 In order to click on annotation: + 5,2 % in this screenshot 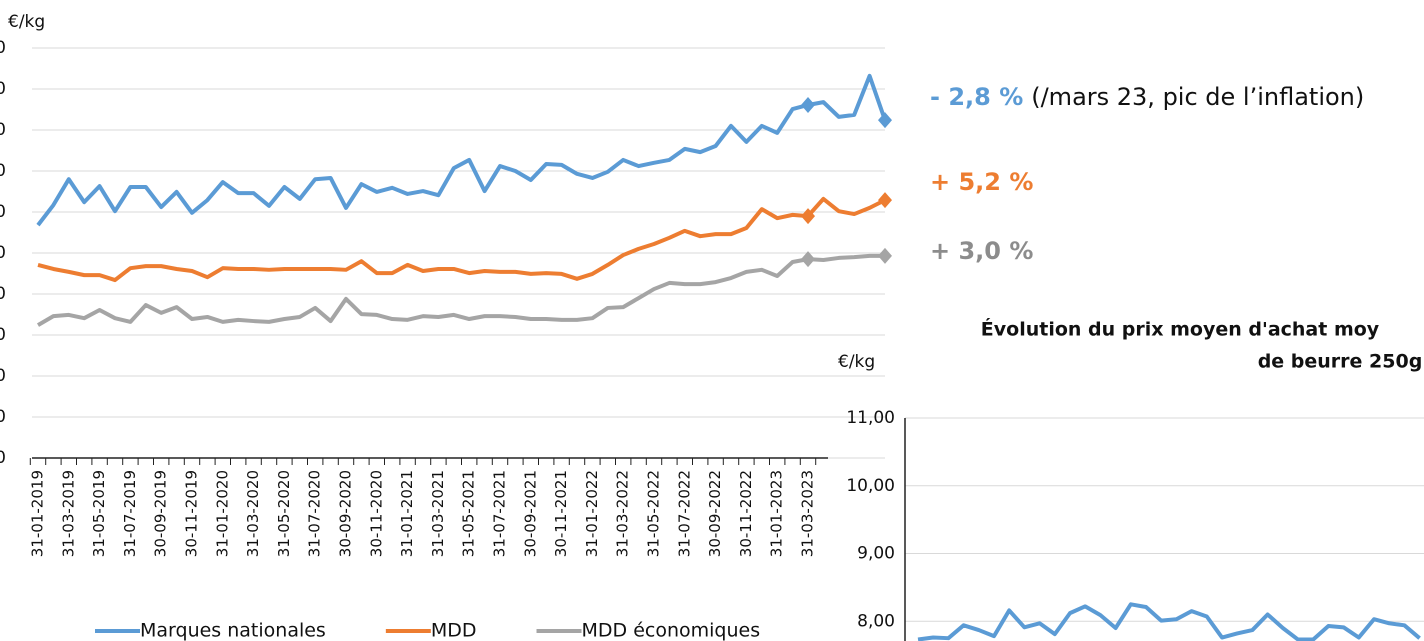, I will do `click(981, 182)`.